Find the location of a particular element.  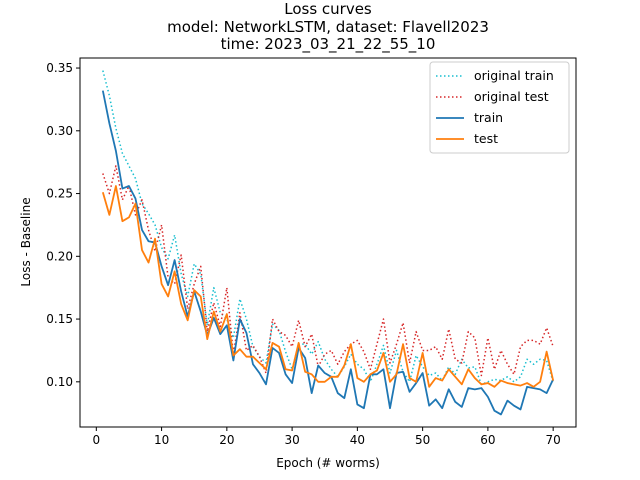

legend-label-original-train: original train is located at coordinates (514, 75).